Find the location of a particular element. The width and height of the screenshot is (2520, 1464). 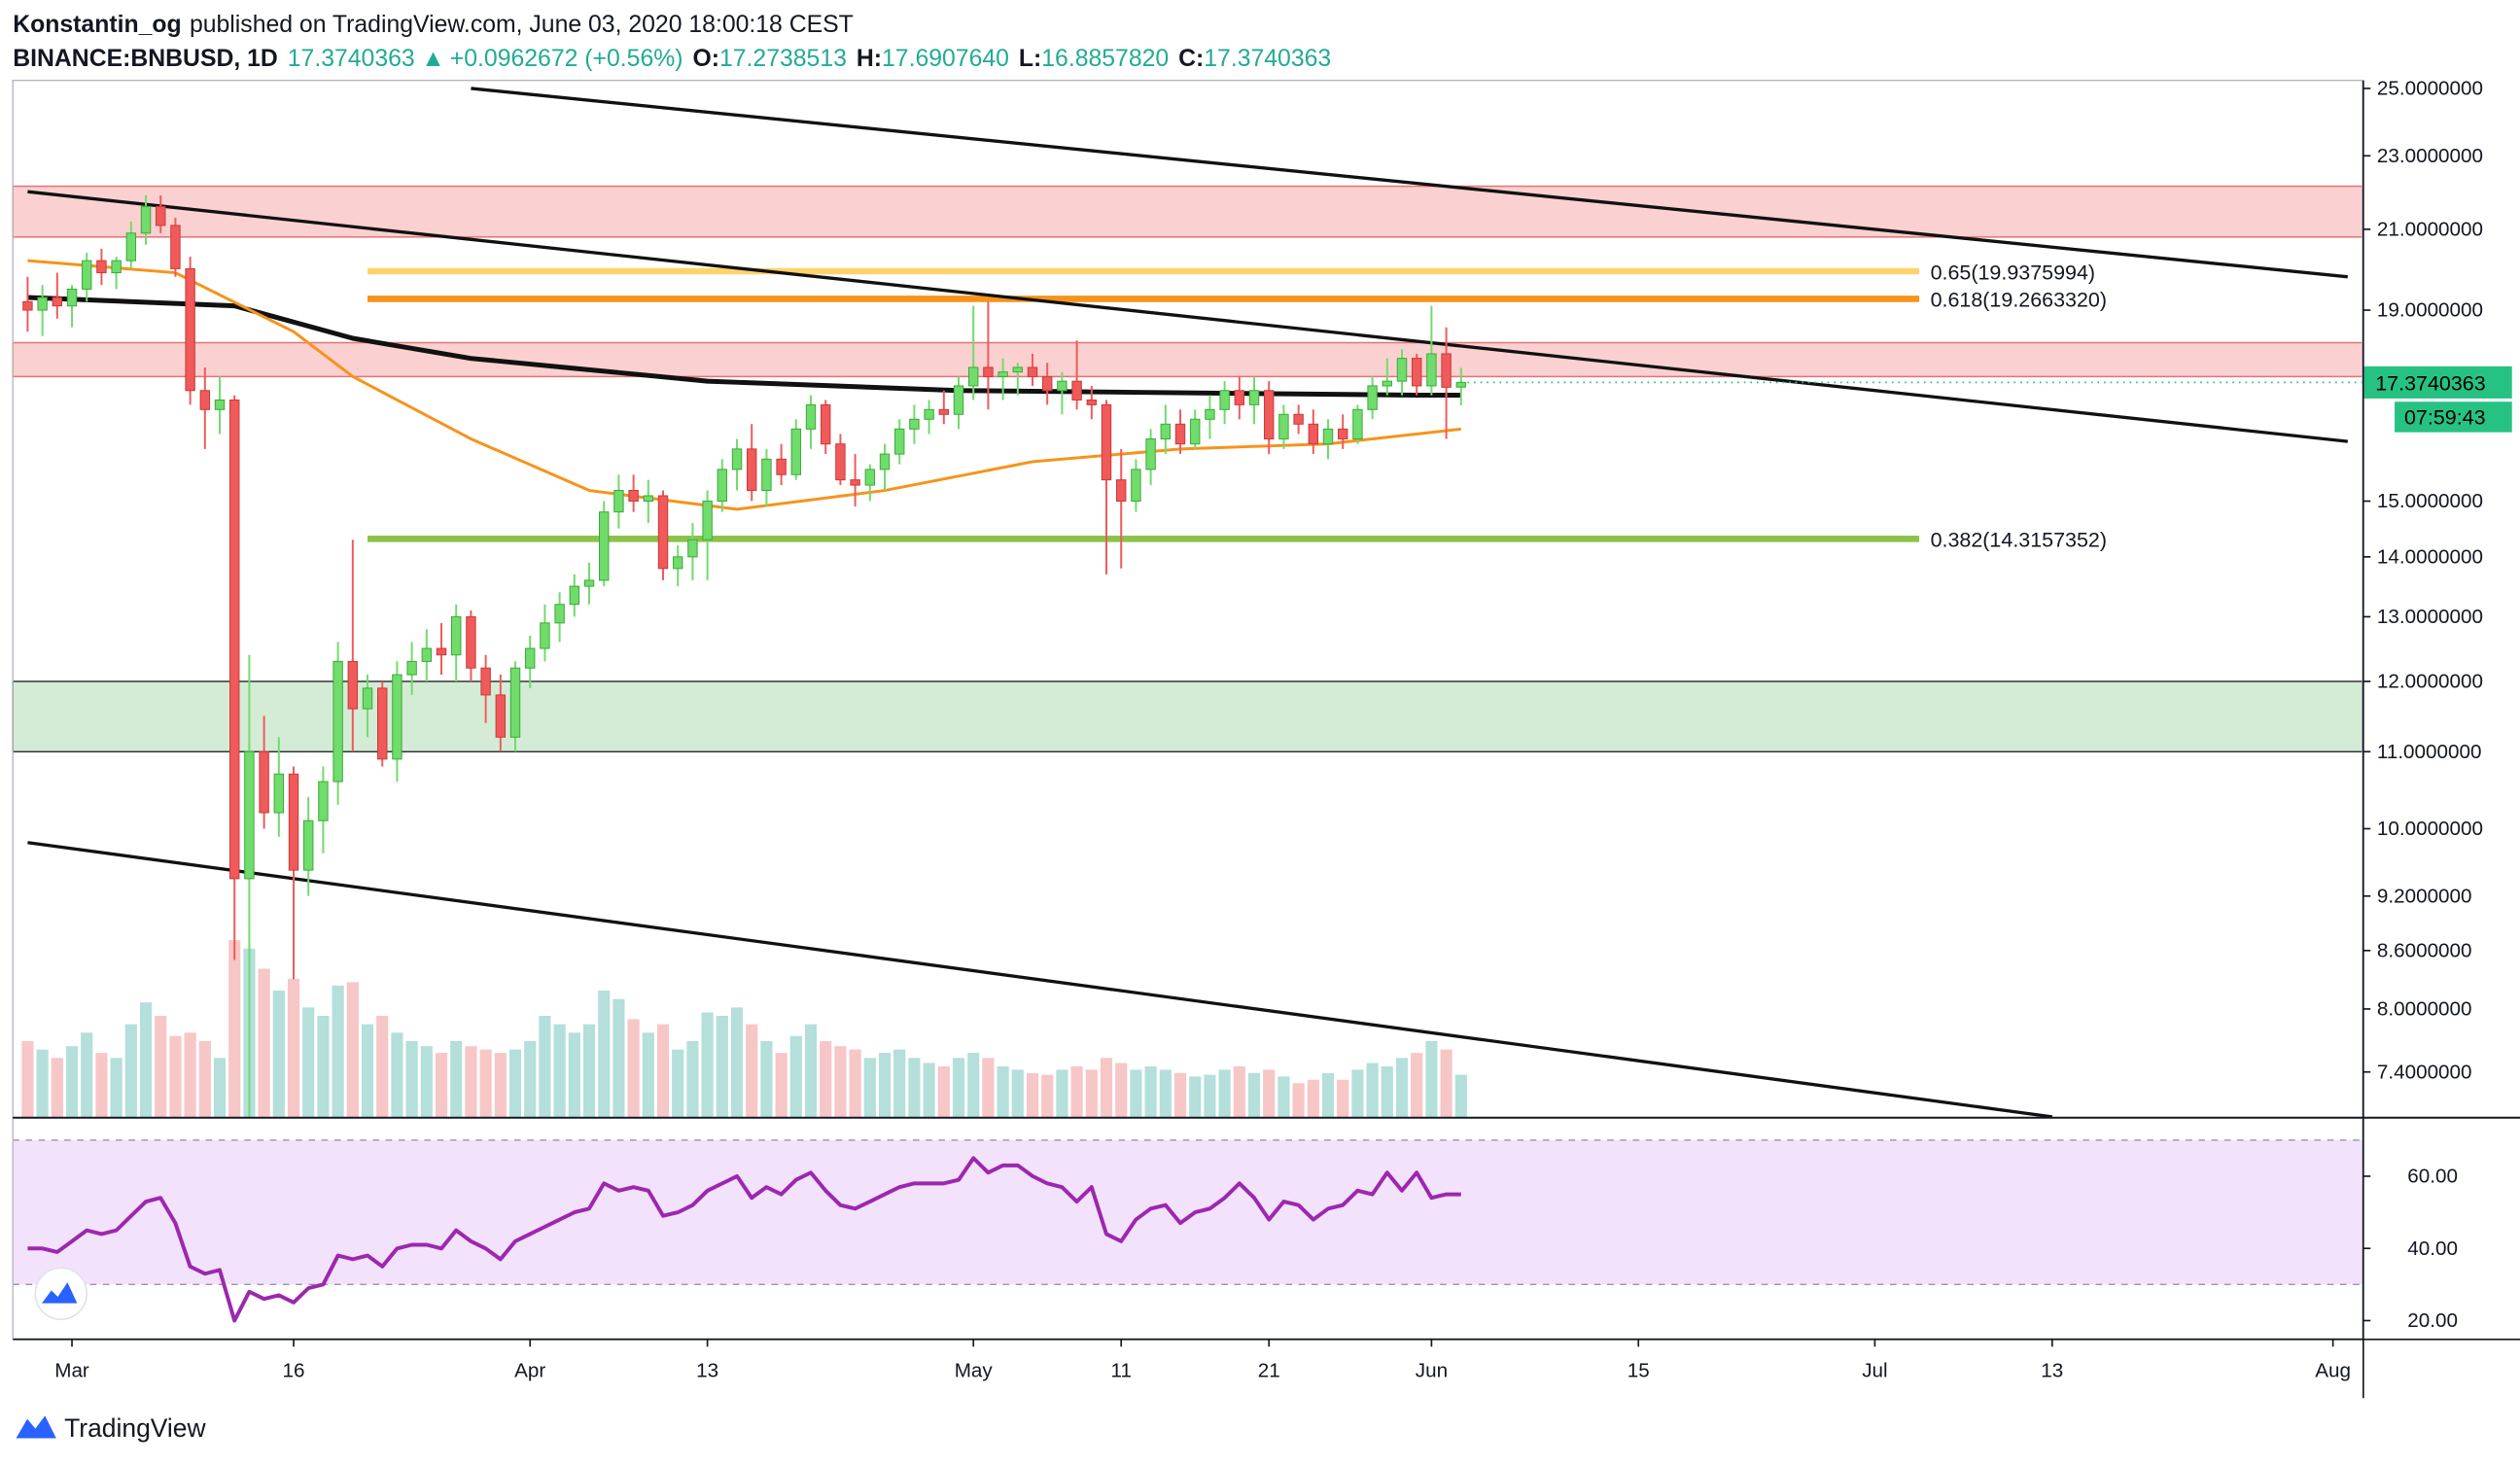

y-tick-label: 13.0000000 is located at coordinates (2430, 617).